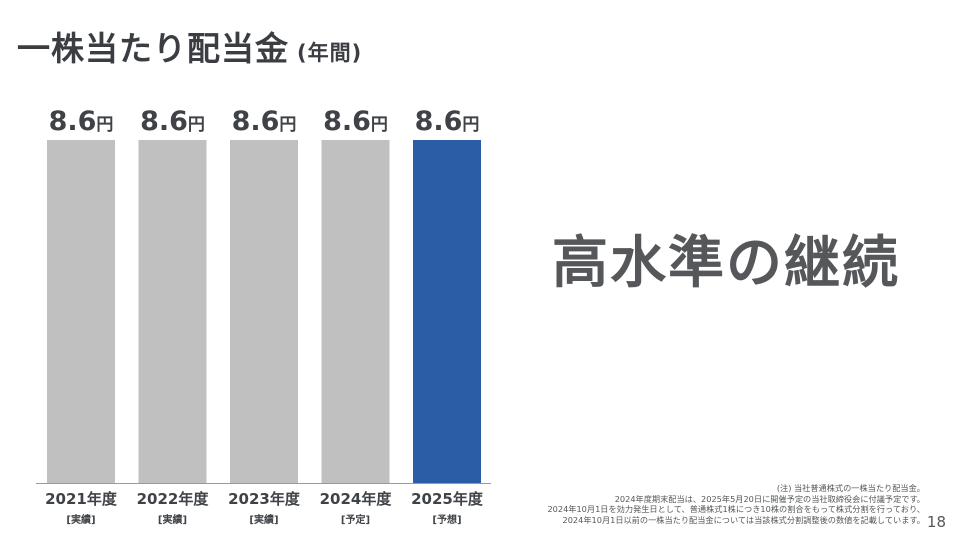 The height and width of the screenshot is (537, 957). Describe the element at coordinates (355, 311) in the screenshot. I see `bar-2024年度` at that location.